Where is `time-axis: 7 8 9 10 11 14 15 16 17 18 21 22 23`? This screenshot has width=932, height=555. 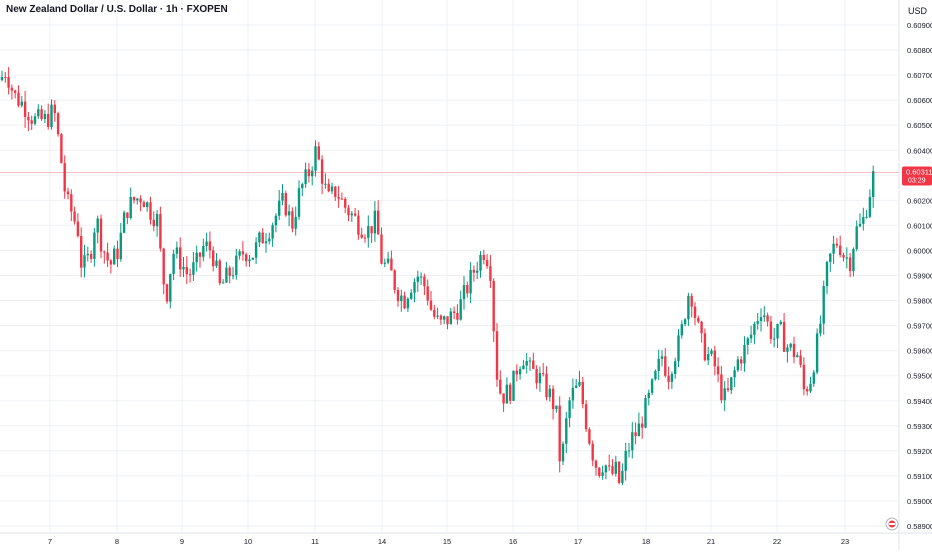 time-axis: 7 8 9 10 11 14 15 16 17 18 21 22 23 is located at coordinates (466, 539).